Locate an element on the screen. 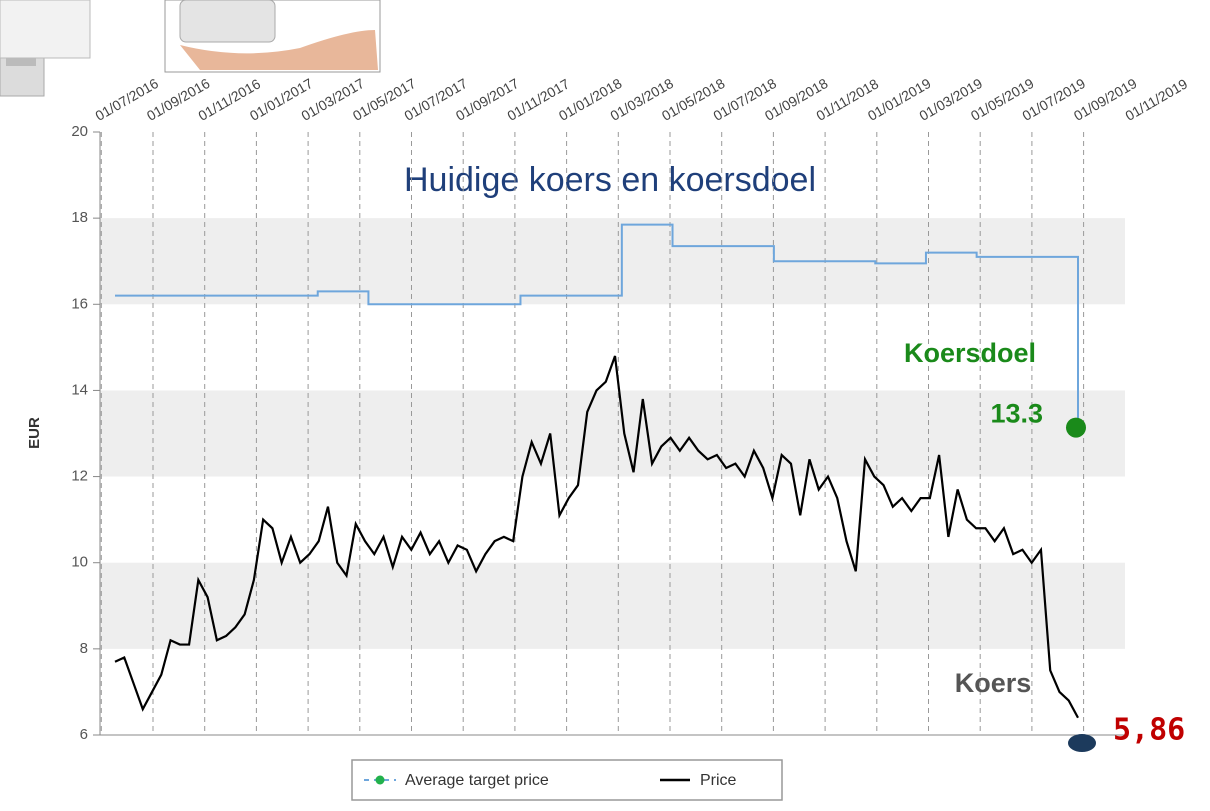 The height and width of the screenshot is (811, 1210). y-tick-label: 14 is located at coordinates (79, 389).